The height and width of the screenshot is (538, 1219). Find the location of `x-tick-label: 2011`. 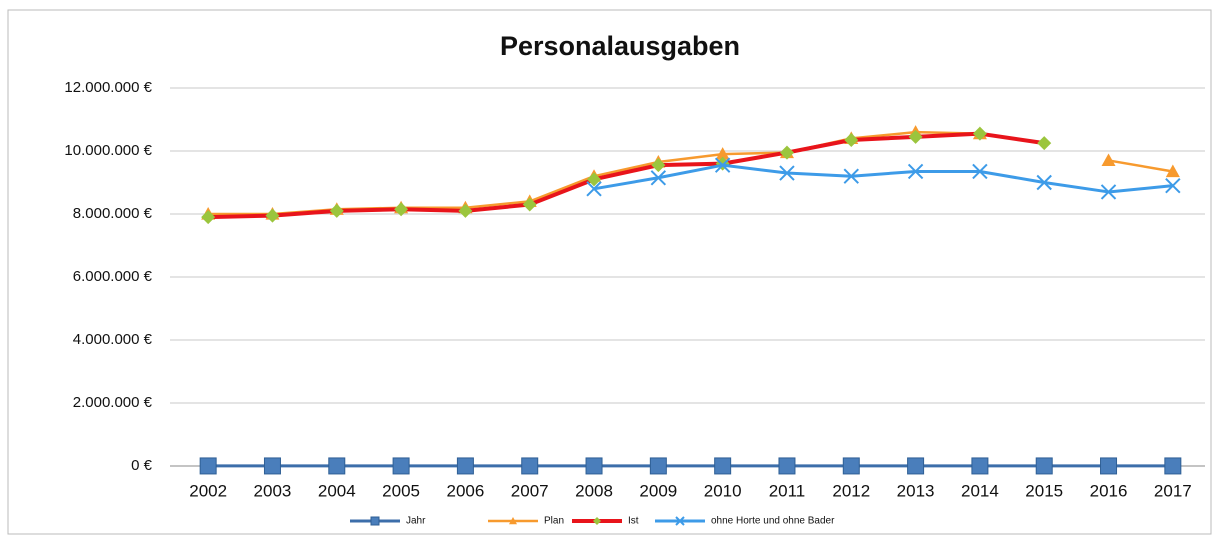

x-tick-label: 2011 is located at coordinates (787, 490).